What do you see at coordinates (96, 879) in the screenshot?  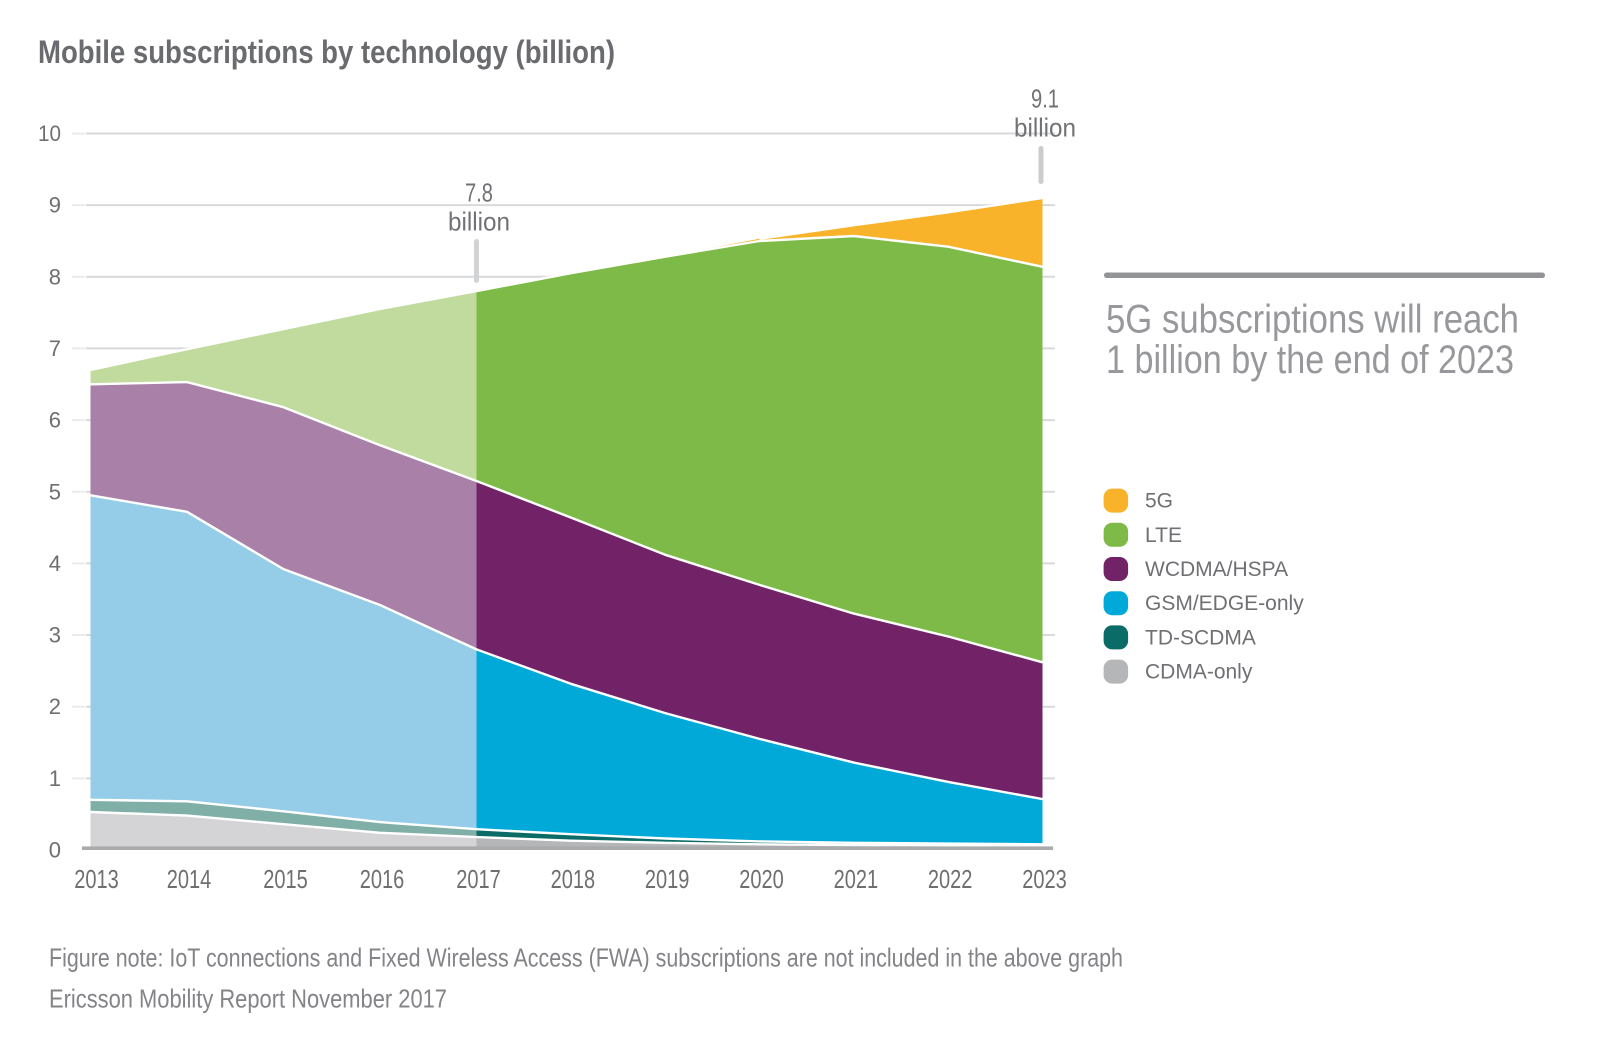 I see `svg-text: 2013` at bounding box center [96, 879].